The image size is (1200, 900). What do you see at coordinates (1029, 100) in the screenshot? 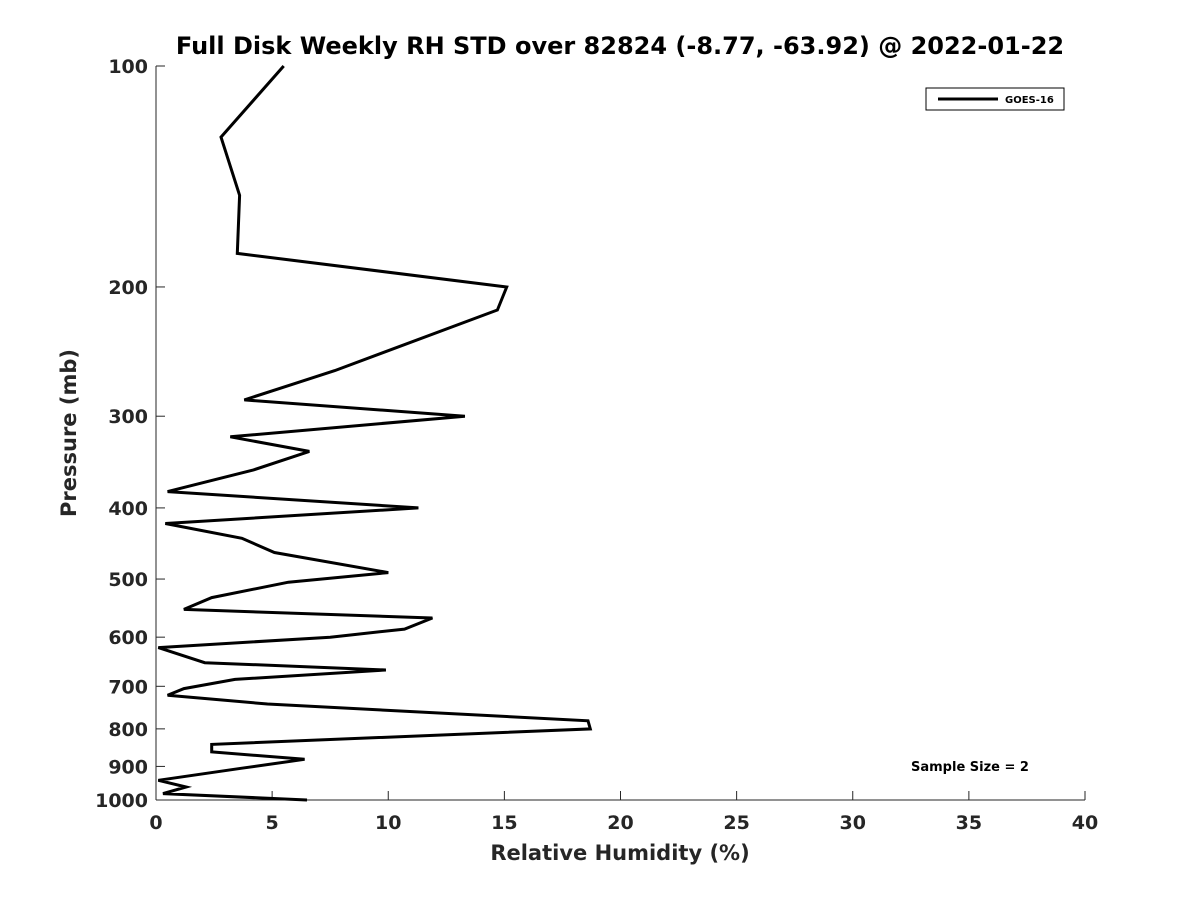
I see `legend-label-goes-16: GOES-16` at bounding box center [1029, 100].